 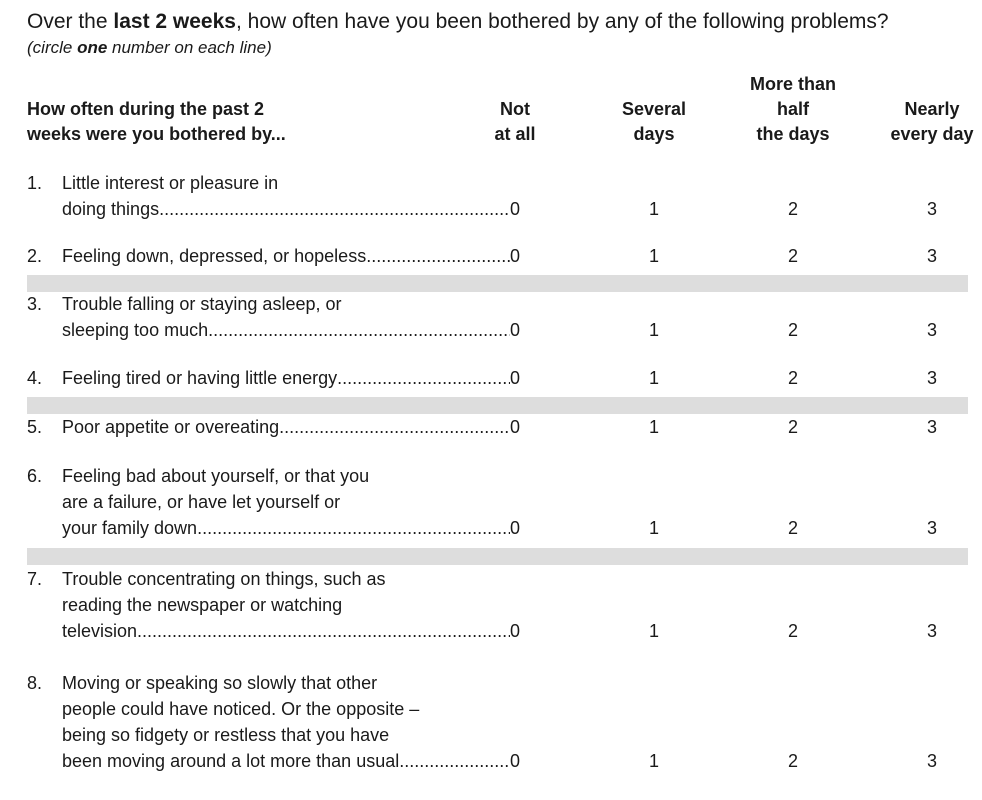 What do you see at coordinates (35, 427) in the screenshot?
I see `question-number: 5.` at bounding box center [35, 427].